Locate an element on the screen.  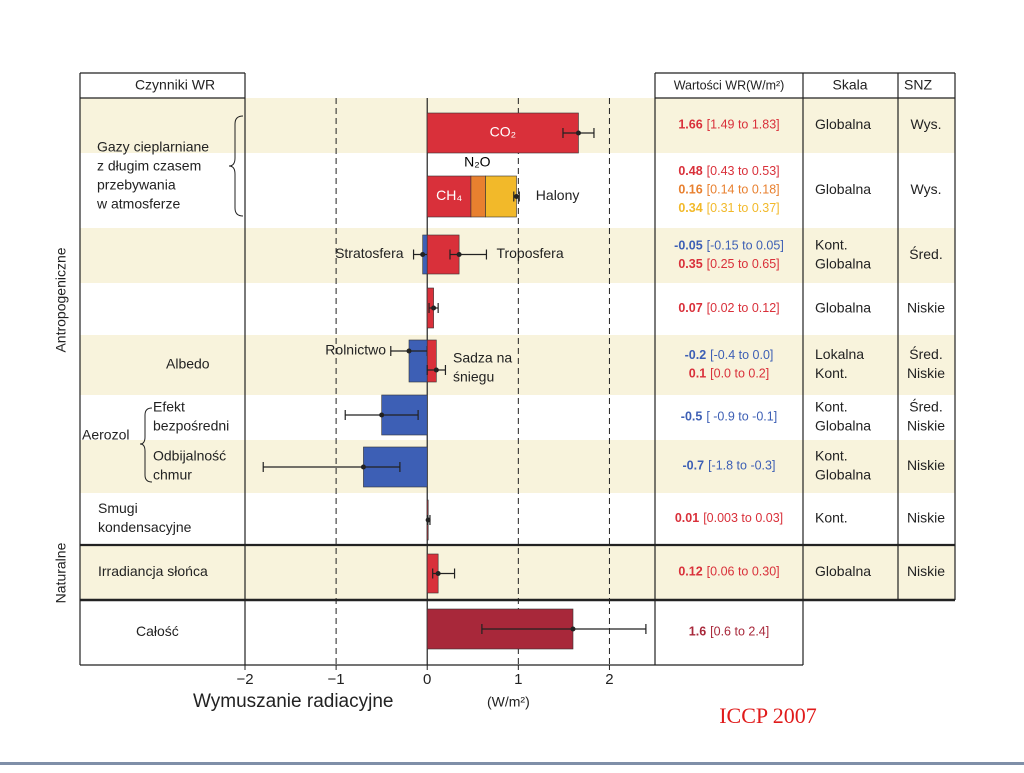
value-text: 0.35 [0.25 to 0.65] is located at coordinates (728, 264).